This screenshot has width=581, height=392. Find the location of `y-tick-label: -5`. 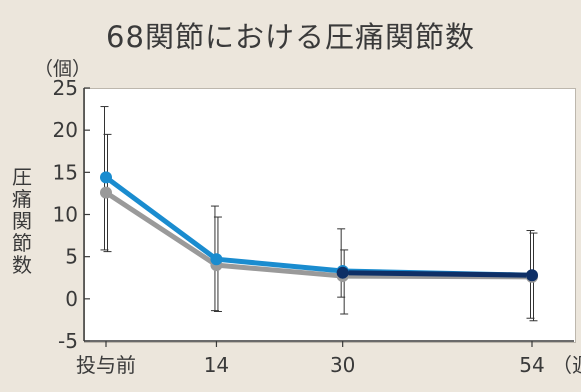

y-tick-label: -5 is located at coordinates (68, 341).